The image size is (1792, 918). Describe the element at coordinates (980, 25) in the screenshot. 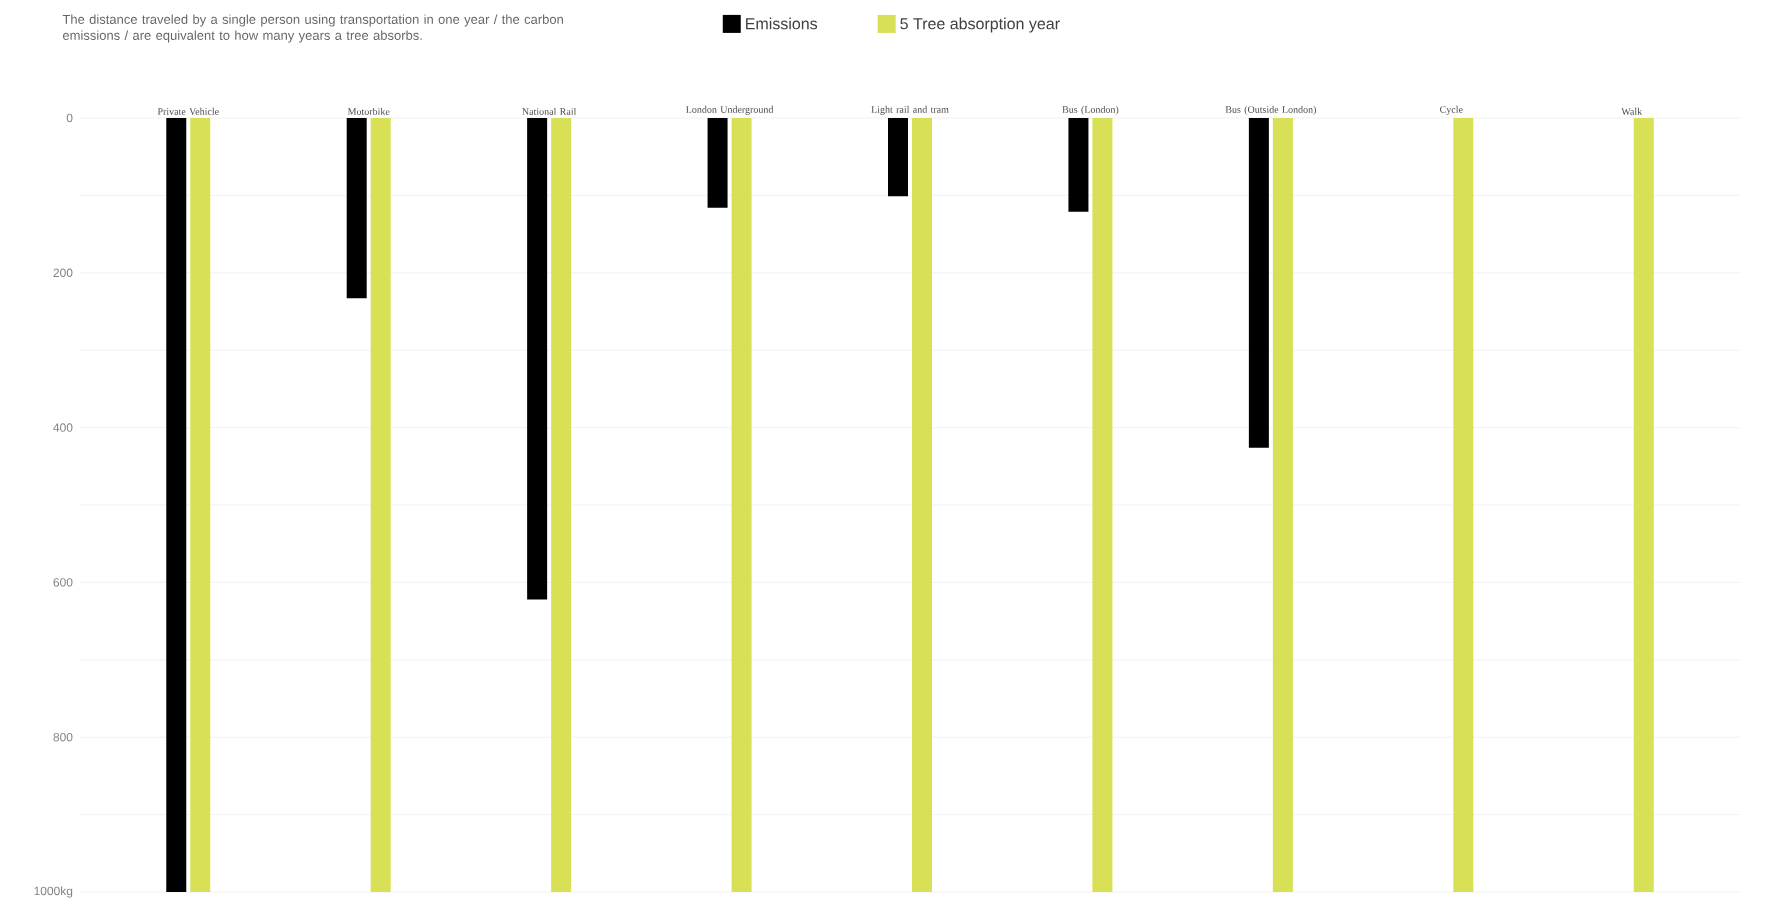

I see `legend-label: 5 Tree absorption year` at that location.